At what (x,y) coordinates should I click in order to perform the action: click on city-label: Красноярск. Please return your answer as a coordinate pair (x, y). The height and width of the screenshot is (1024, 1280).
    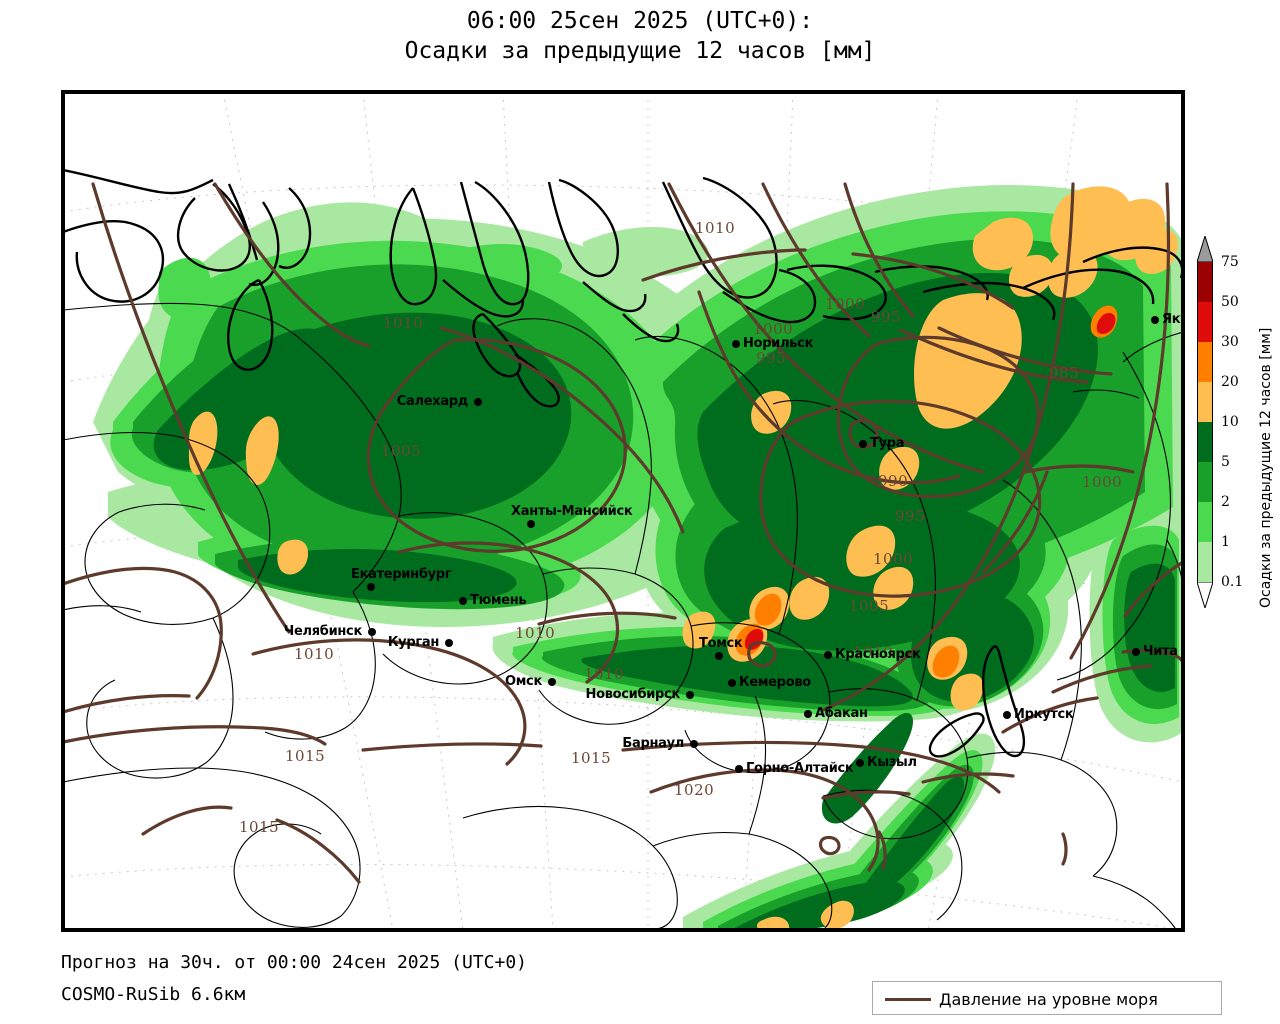
    Looking at the image, I should click on (878, 654).